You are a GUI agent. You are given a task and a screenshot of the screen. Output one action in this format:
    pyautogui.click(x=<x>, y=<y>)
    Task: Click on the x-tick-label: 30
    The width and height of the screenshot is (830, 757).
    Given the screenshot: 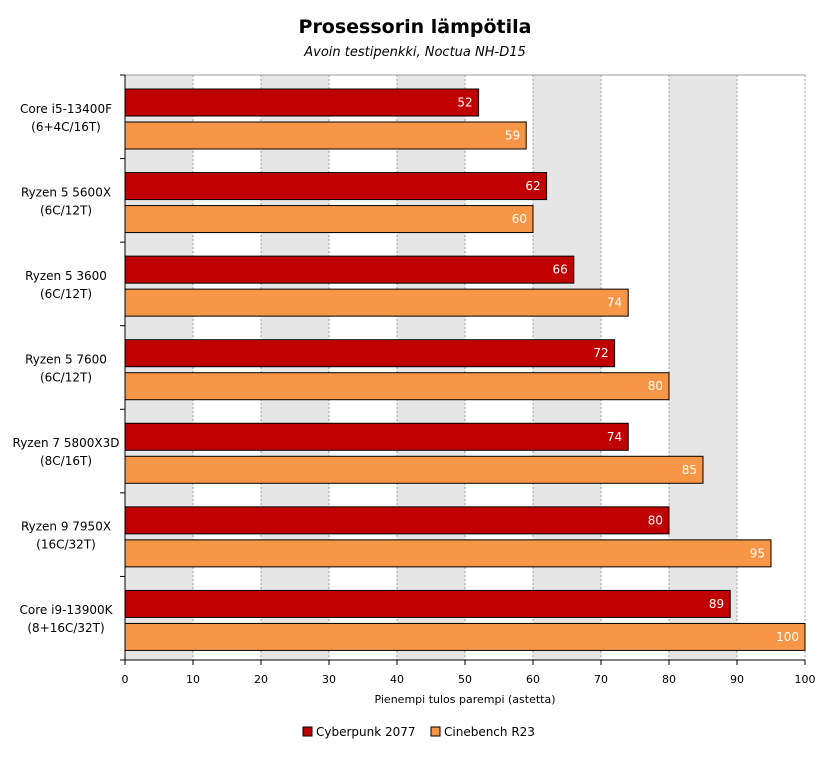 What is the action you would take?
    pyautogui.click(x=329, y=679)
    